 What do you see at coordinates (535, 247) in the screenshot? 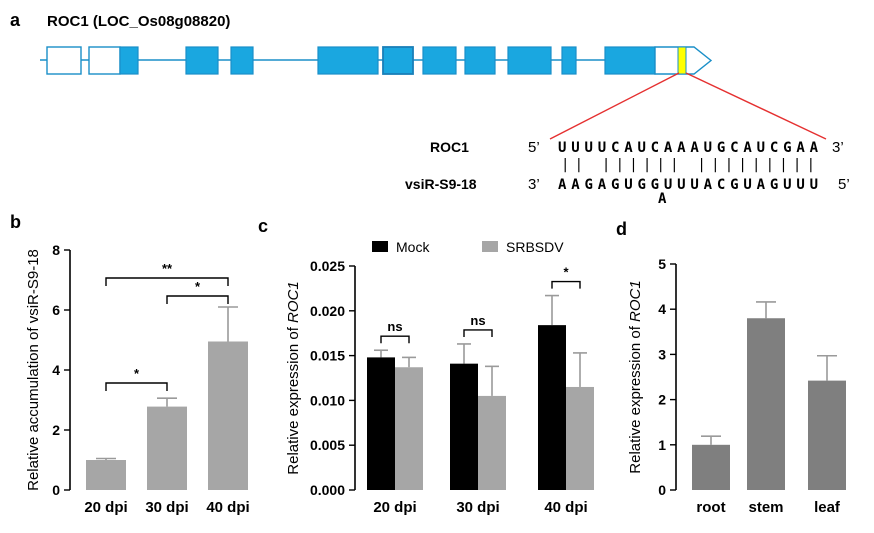
I see `legend-label-srbsdv: SRBSDV` at bounding box center [535, 247].